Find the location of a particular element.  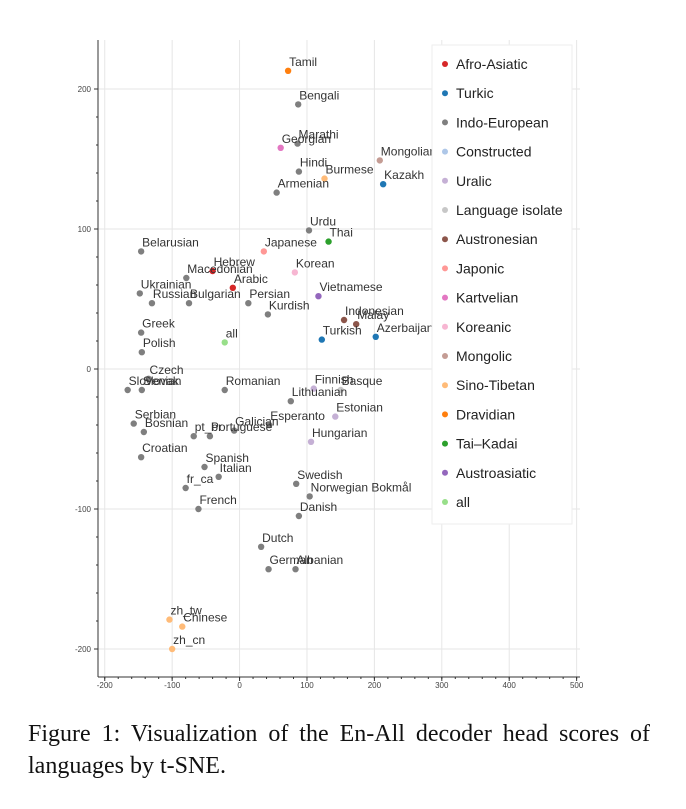

point-label: Russian is located at coordinates (174, 294).